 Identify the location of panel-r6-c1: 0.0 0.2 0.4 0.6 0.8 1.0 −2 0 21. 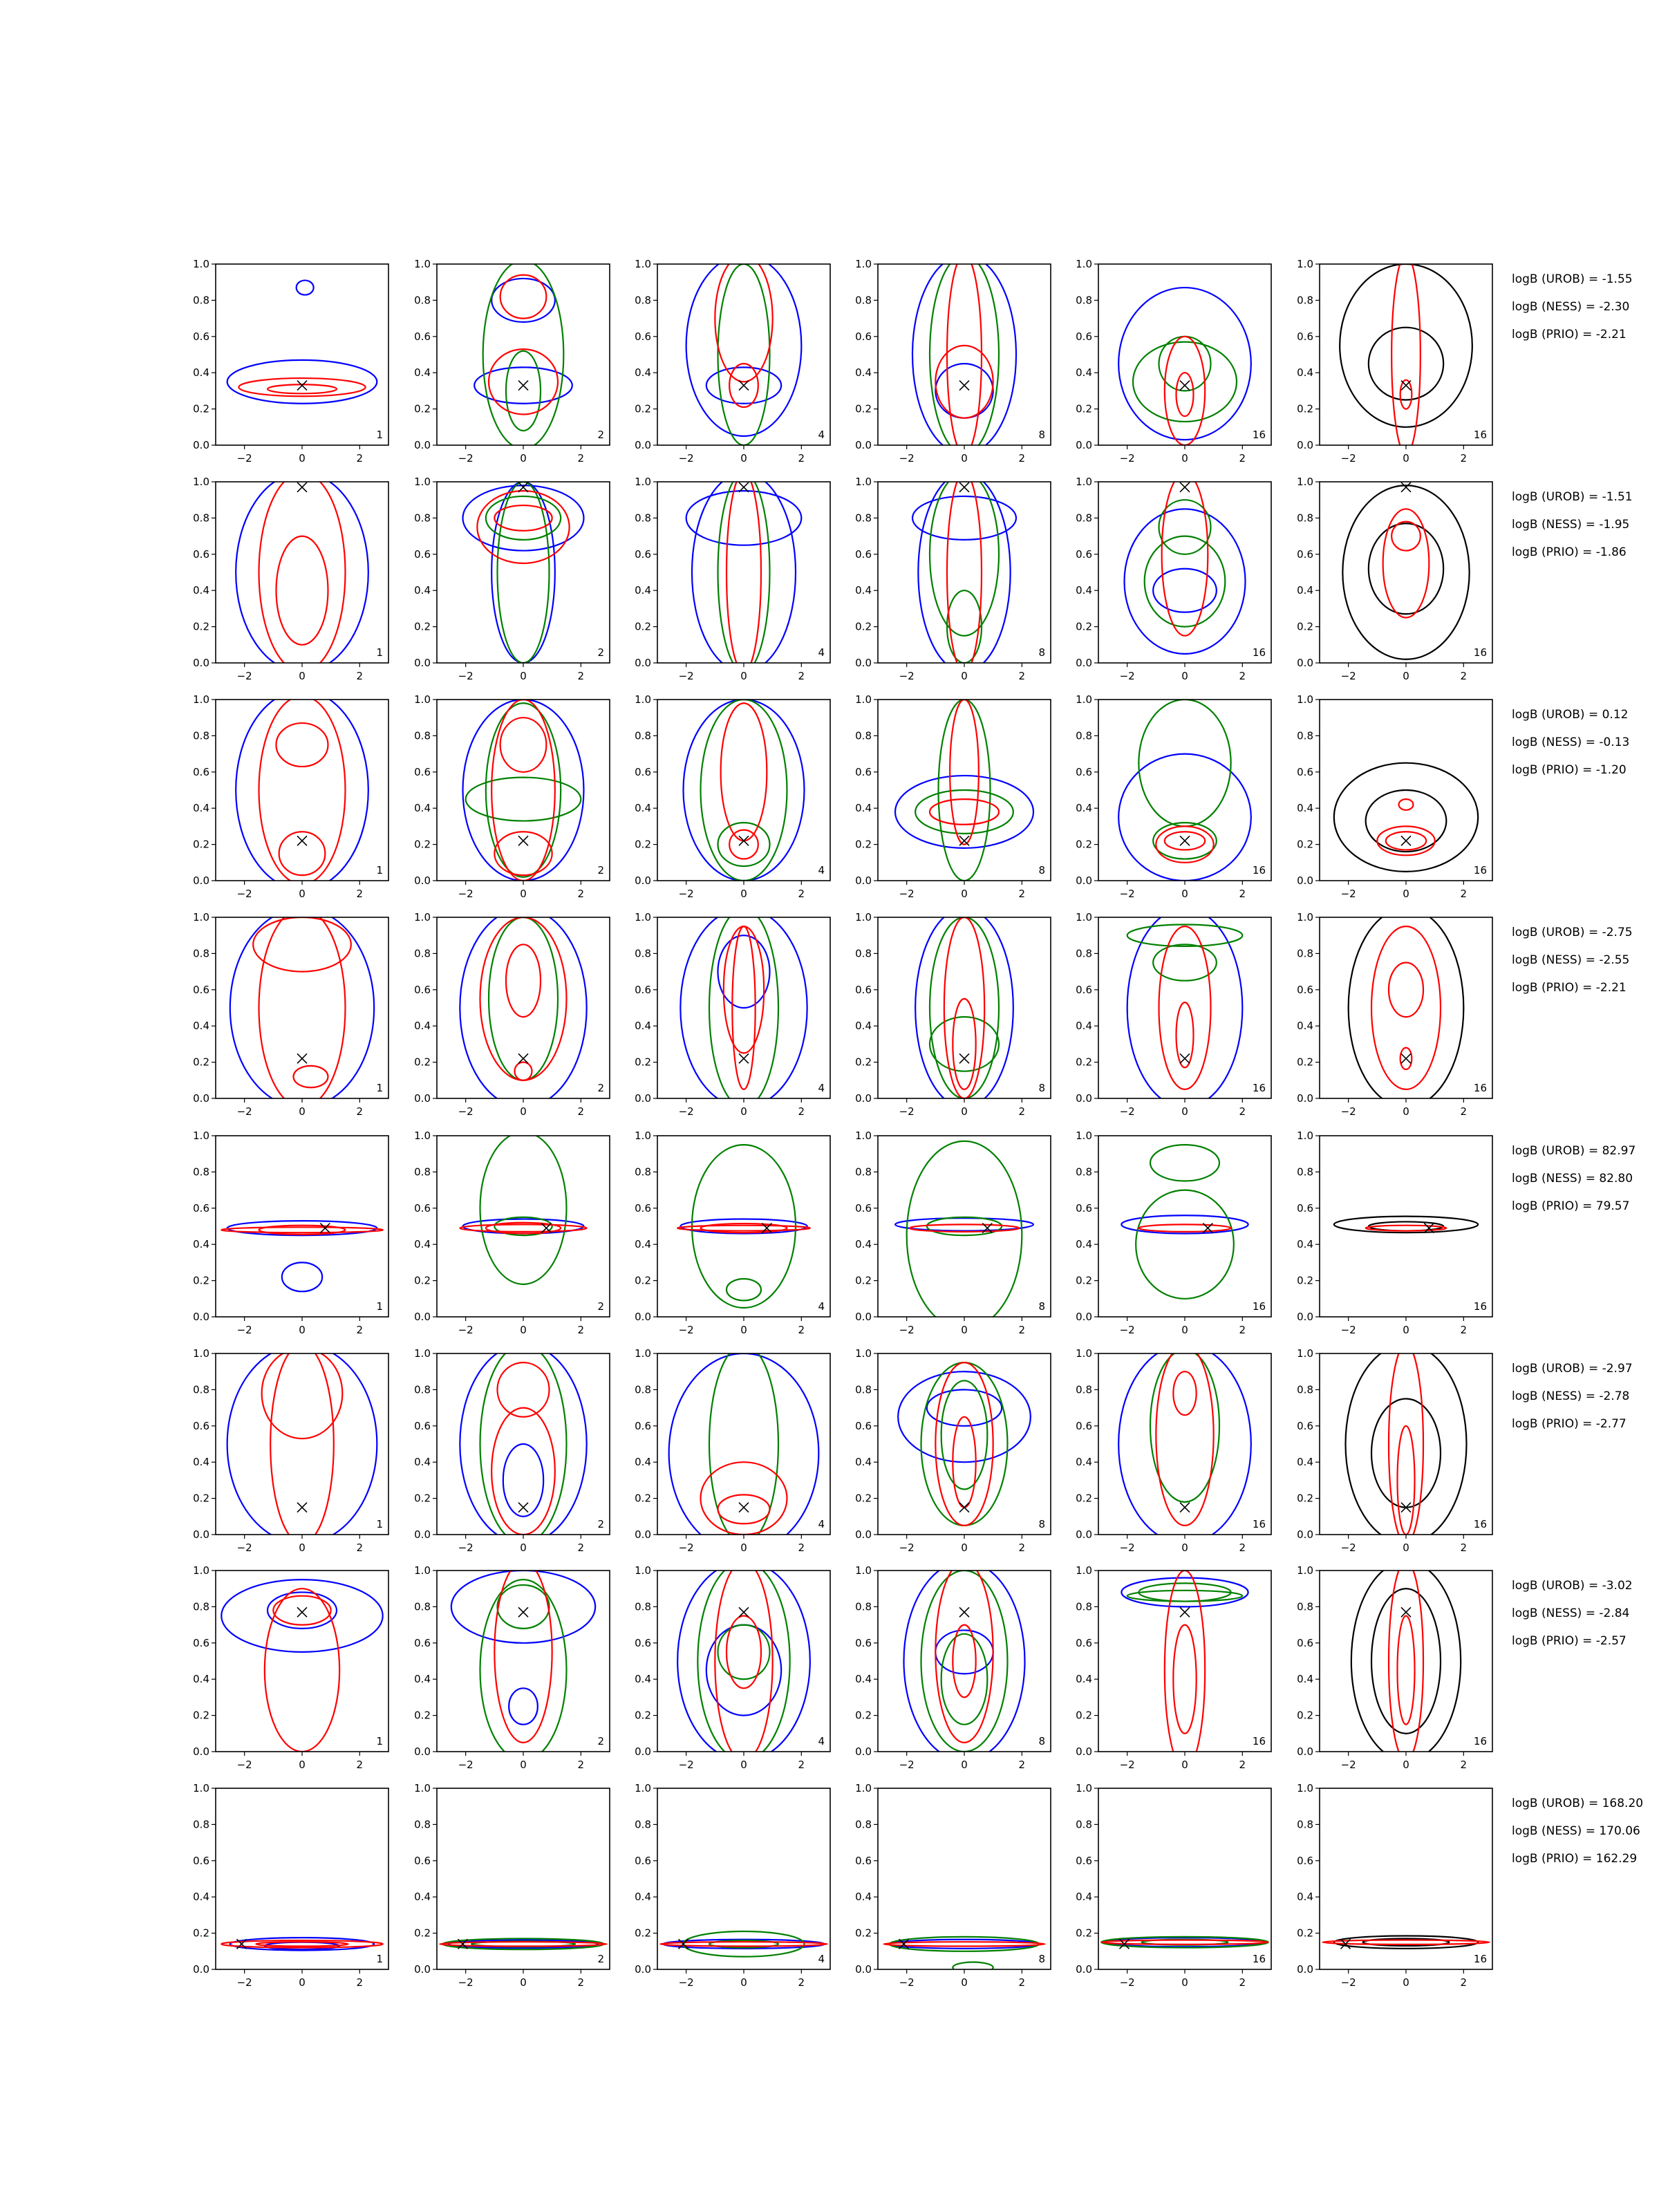
(291, 1450).